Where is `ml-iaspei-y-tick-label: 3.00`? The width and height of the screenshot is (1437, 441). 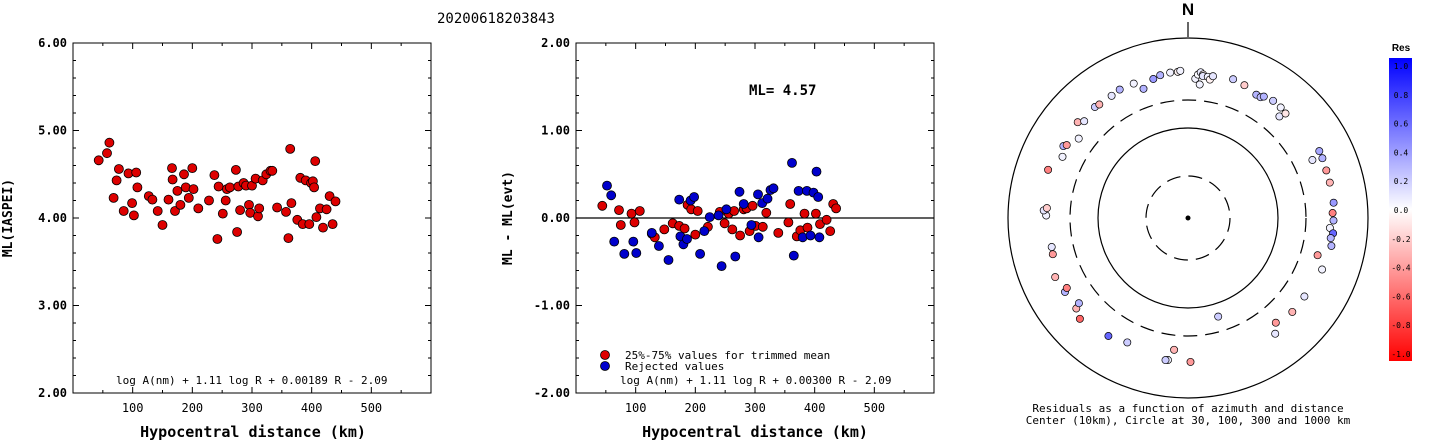
ml-iaspei-y-tick-label: 3.00 is located at coordinates (52, 306).